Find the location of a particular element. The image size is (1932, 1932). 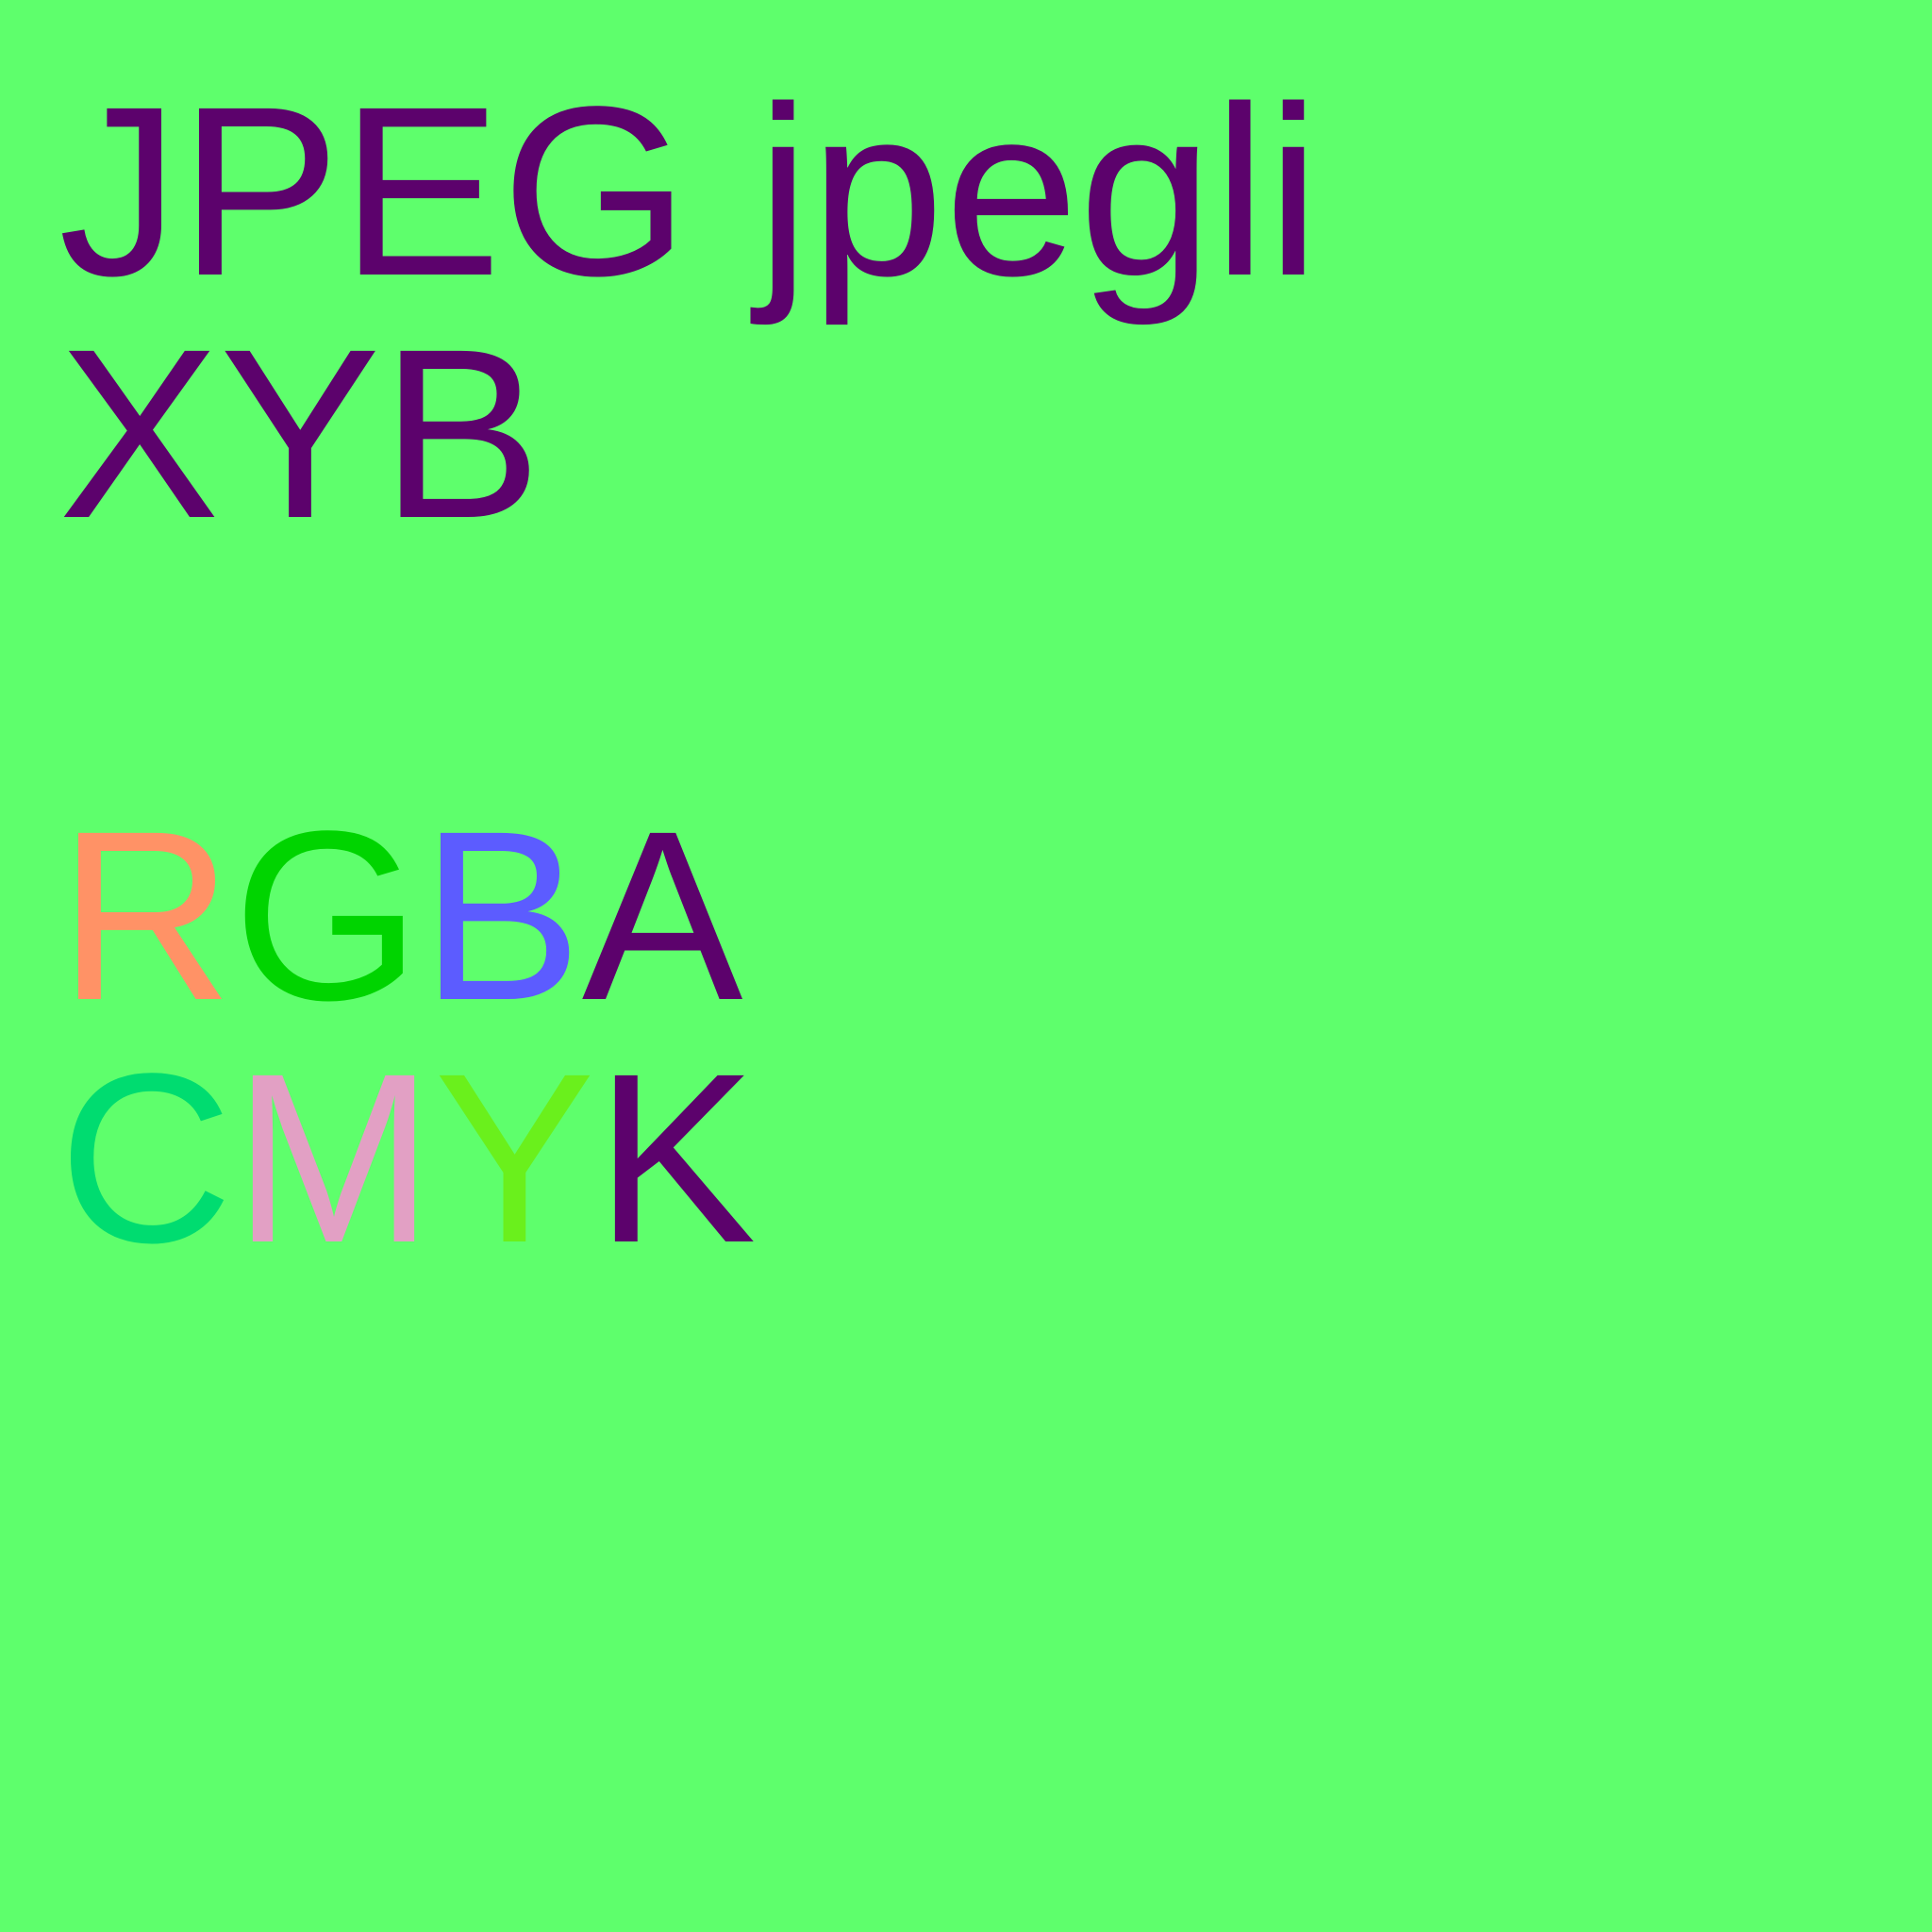

letter-b-blue: B is located at coordinates (501, 916).